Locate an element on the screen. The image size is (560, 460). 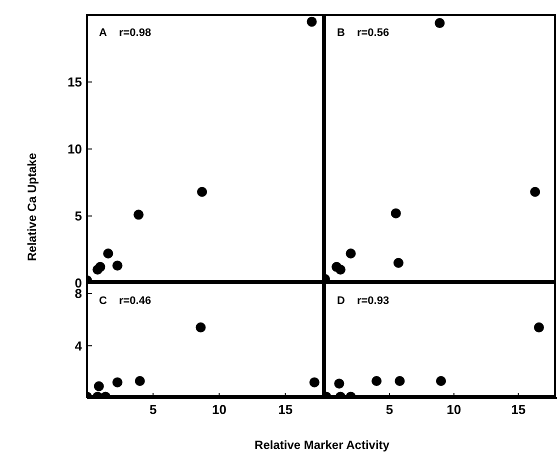
annotation: r=0.93 is located at coordinates (373, 301).